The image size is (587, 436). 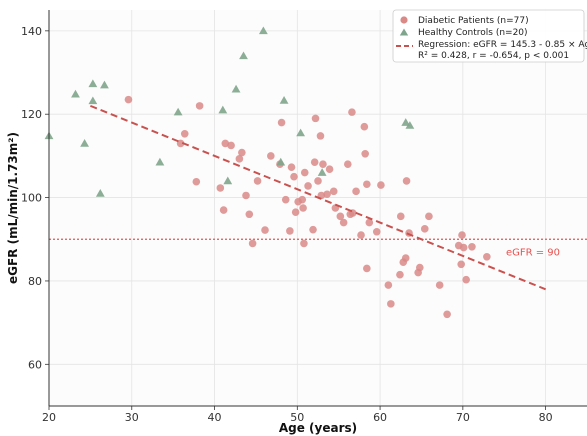 What do you see at coordinates (533, 252) in the screenshot?
I see `reference-line-label: eGFR = 90` at bounding box center [533, 252].